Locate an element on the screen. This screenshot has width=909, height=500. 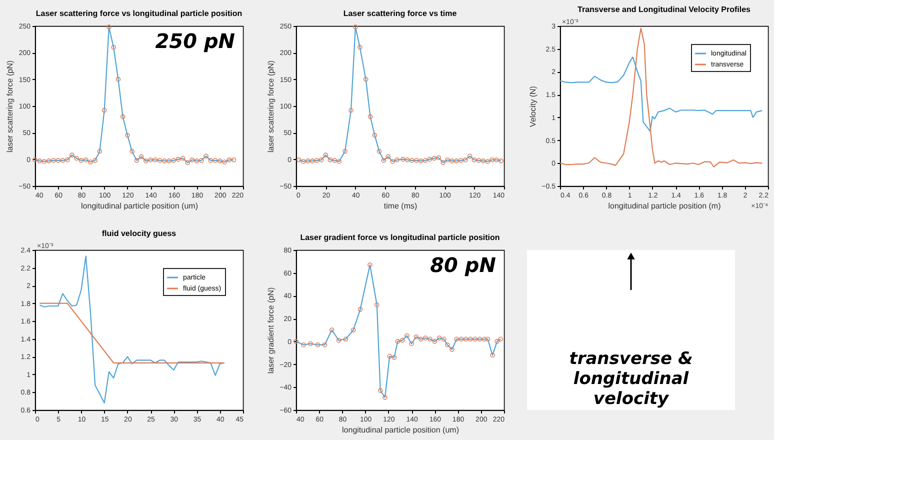
chart-title: Laser scattering force vs longitudinal particle position is located at coordinates (139, 13).